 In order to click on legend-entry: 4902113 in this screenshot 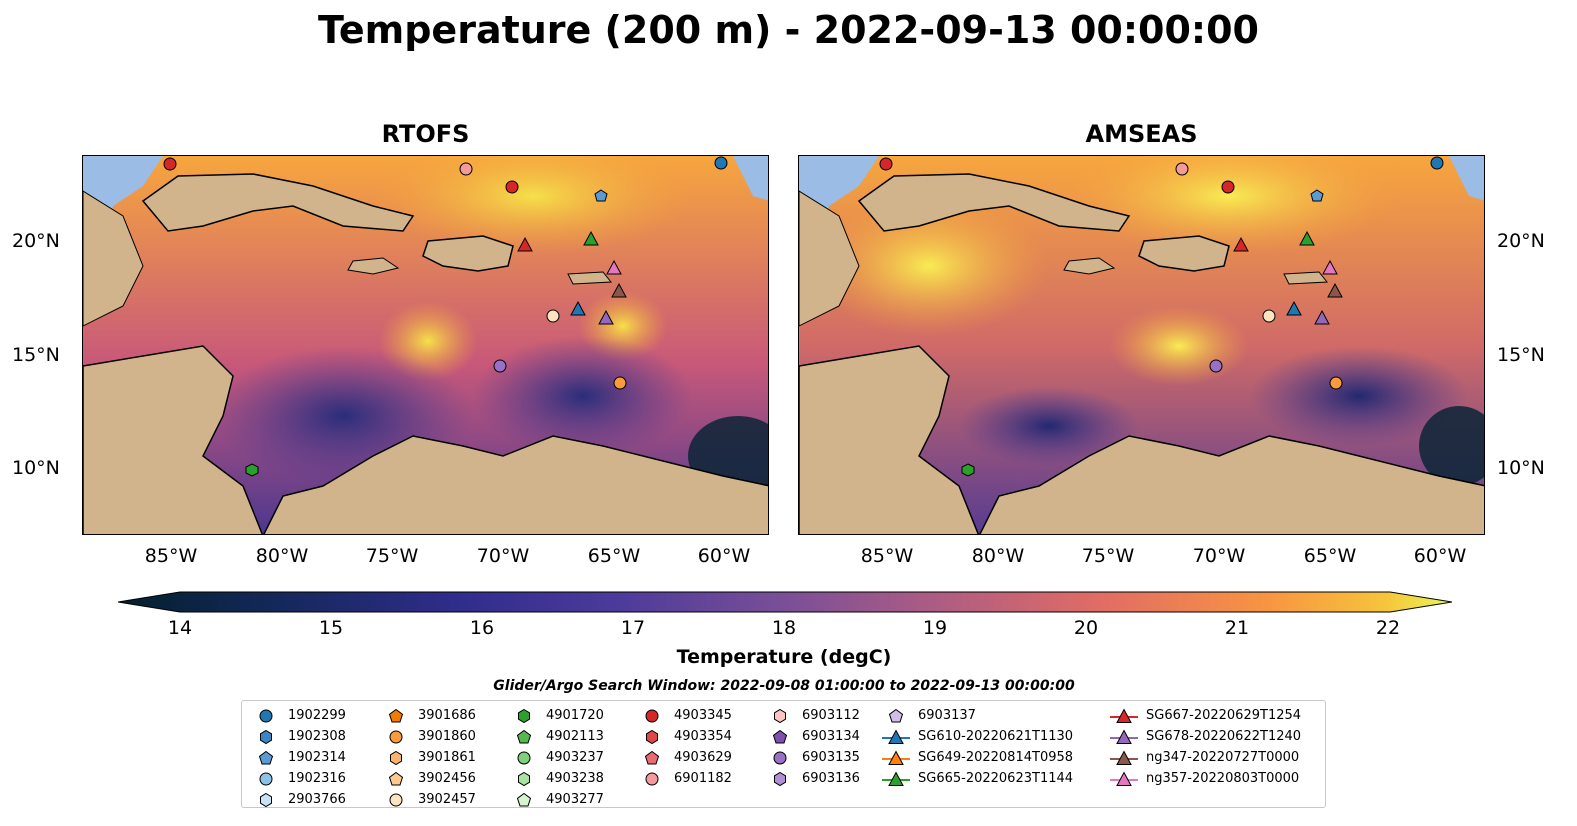, I will do `click(557, 736)`.